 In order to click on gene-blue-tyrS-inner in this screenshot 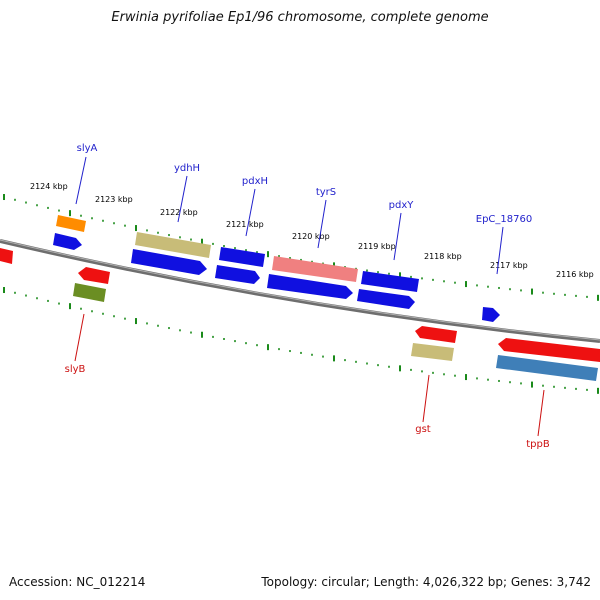, I will do `click(310, 286)`.